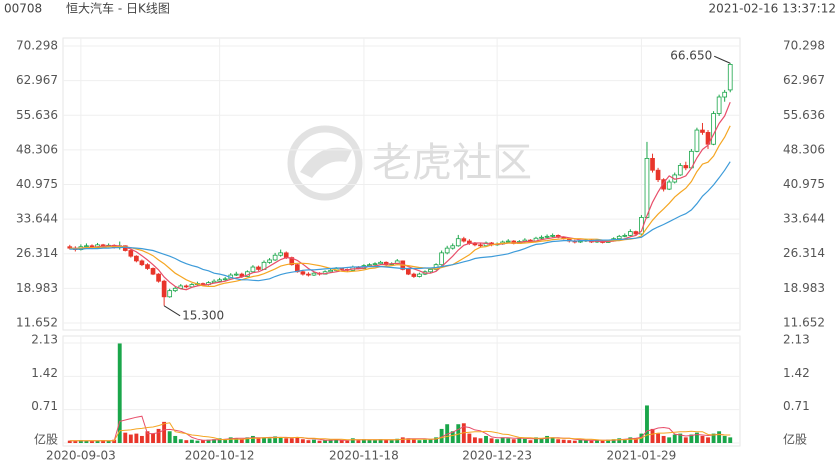 The height and width of the screenshot is (470, 840). I want to click on y-tick-label: 40.975, so click(37, 184).